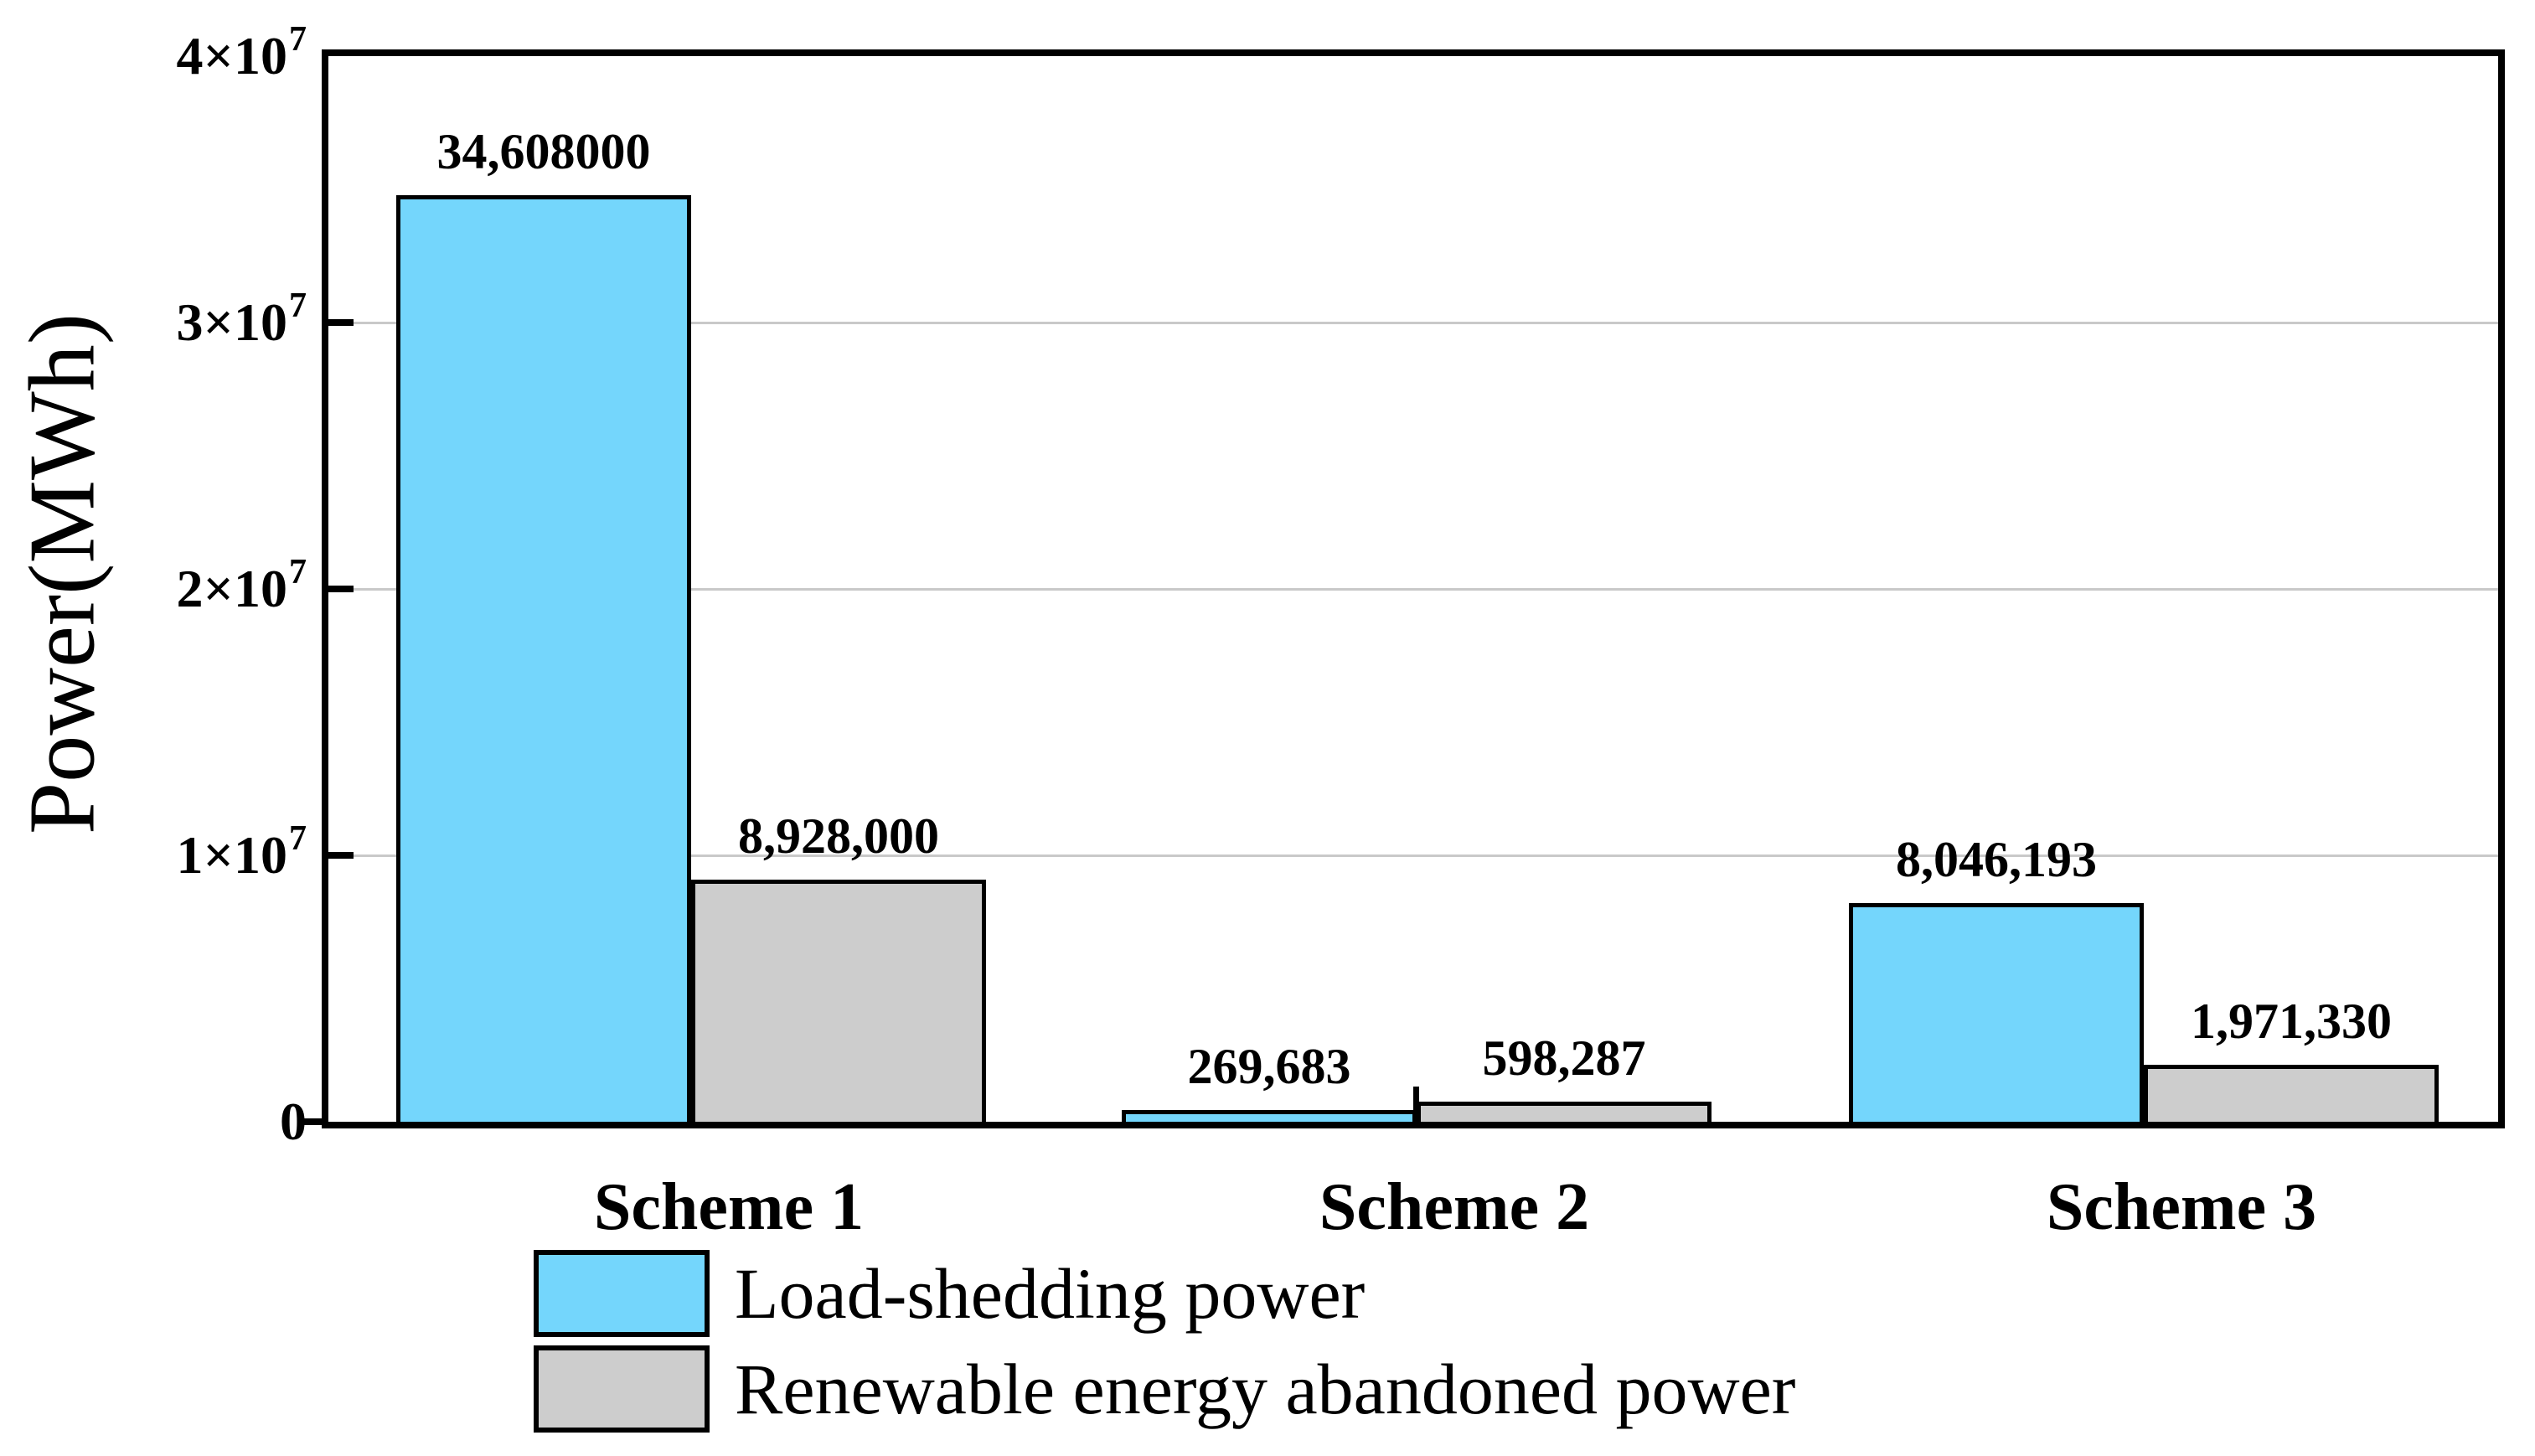 This screenshot has height=1456, width=2535. Describe the element at coordinates (153, 855) in the screenshot. I see `y-tick-label-1-107: 1×107` at that location.